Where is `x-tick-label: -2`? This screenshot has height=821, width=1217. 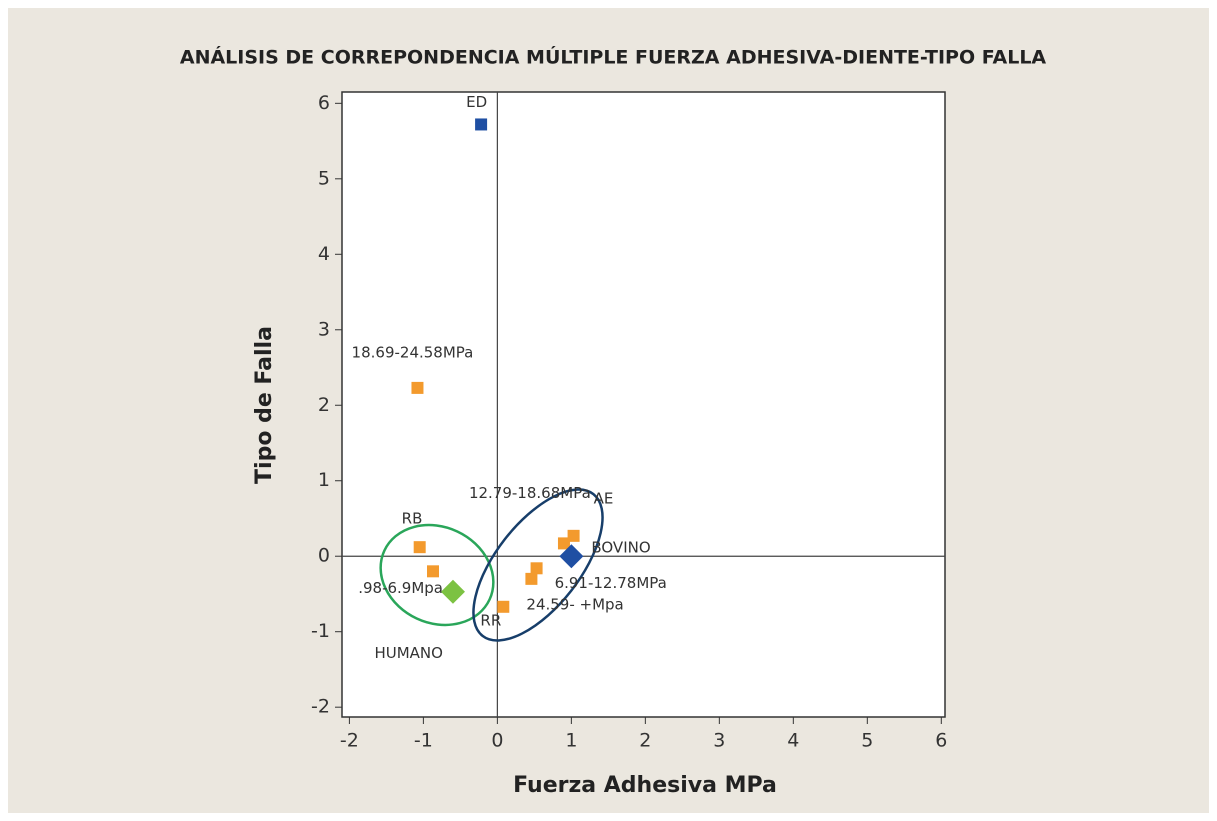
x-tick-label: -2 is located at coordinates (349, 741).